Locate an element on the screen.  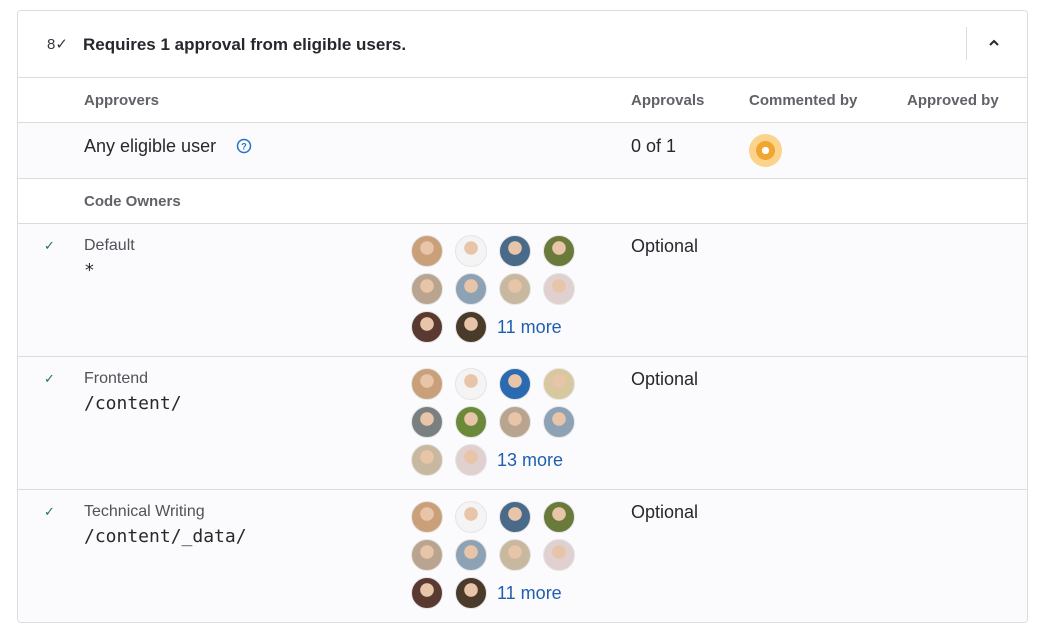
rule-name: Frontend is located at coordinates (116, 378).